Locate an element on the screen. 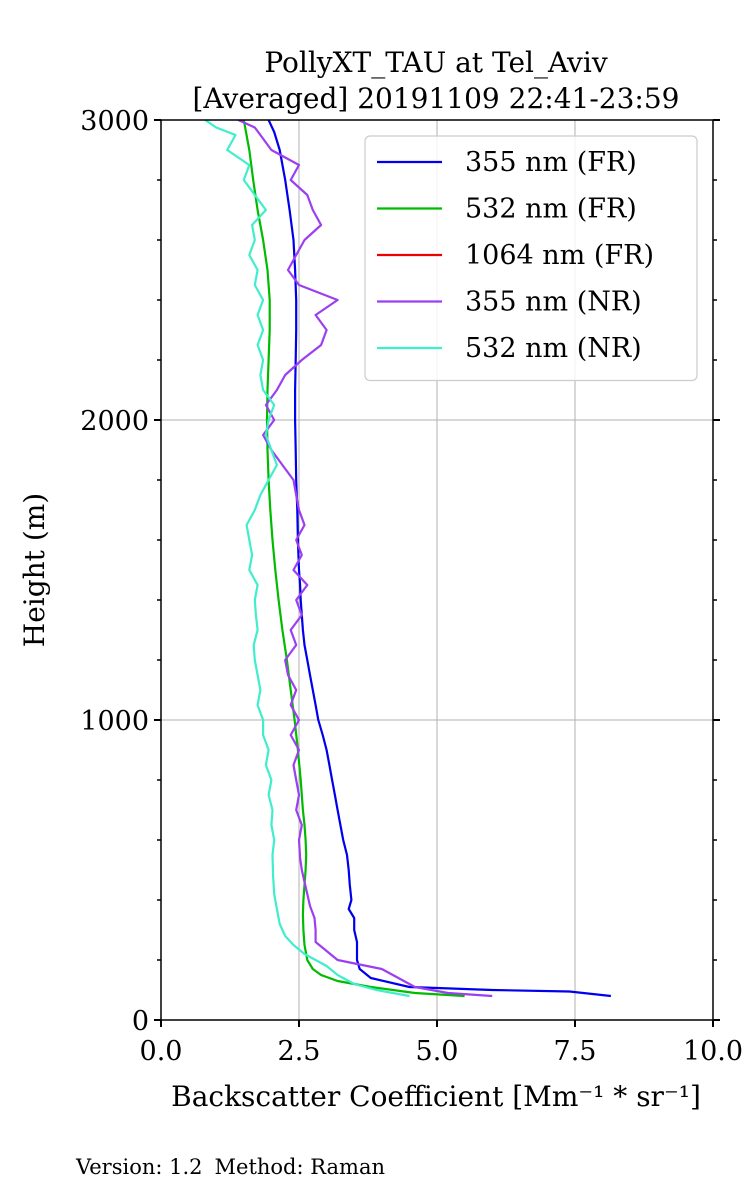 The image size is (750, 1200). version-text: Version: 1.2 is located at coordinates (139, 1167).